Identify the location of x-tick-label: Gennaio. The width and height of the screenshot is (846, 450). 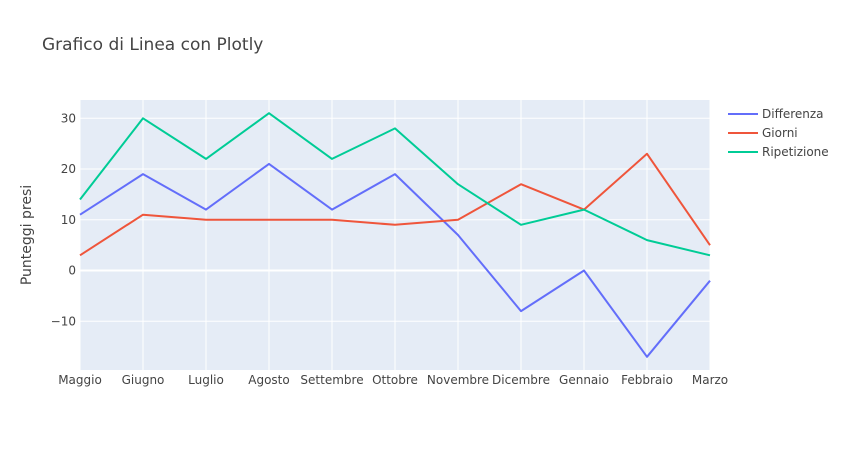
(584, 380).